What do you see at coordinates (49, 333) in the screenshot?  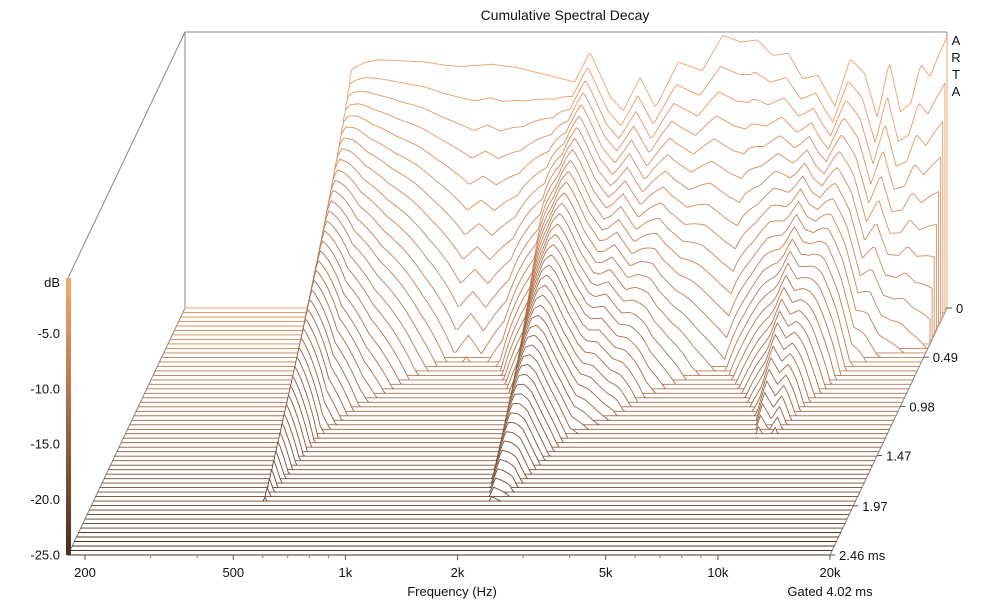 I see `y-tick-label-0: -5.0` at bounding box center [49, 333].